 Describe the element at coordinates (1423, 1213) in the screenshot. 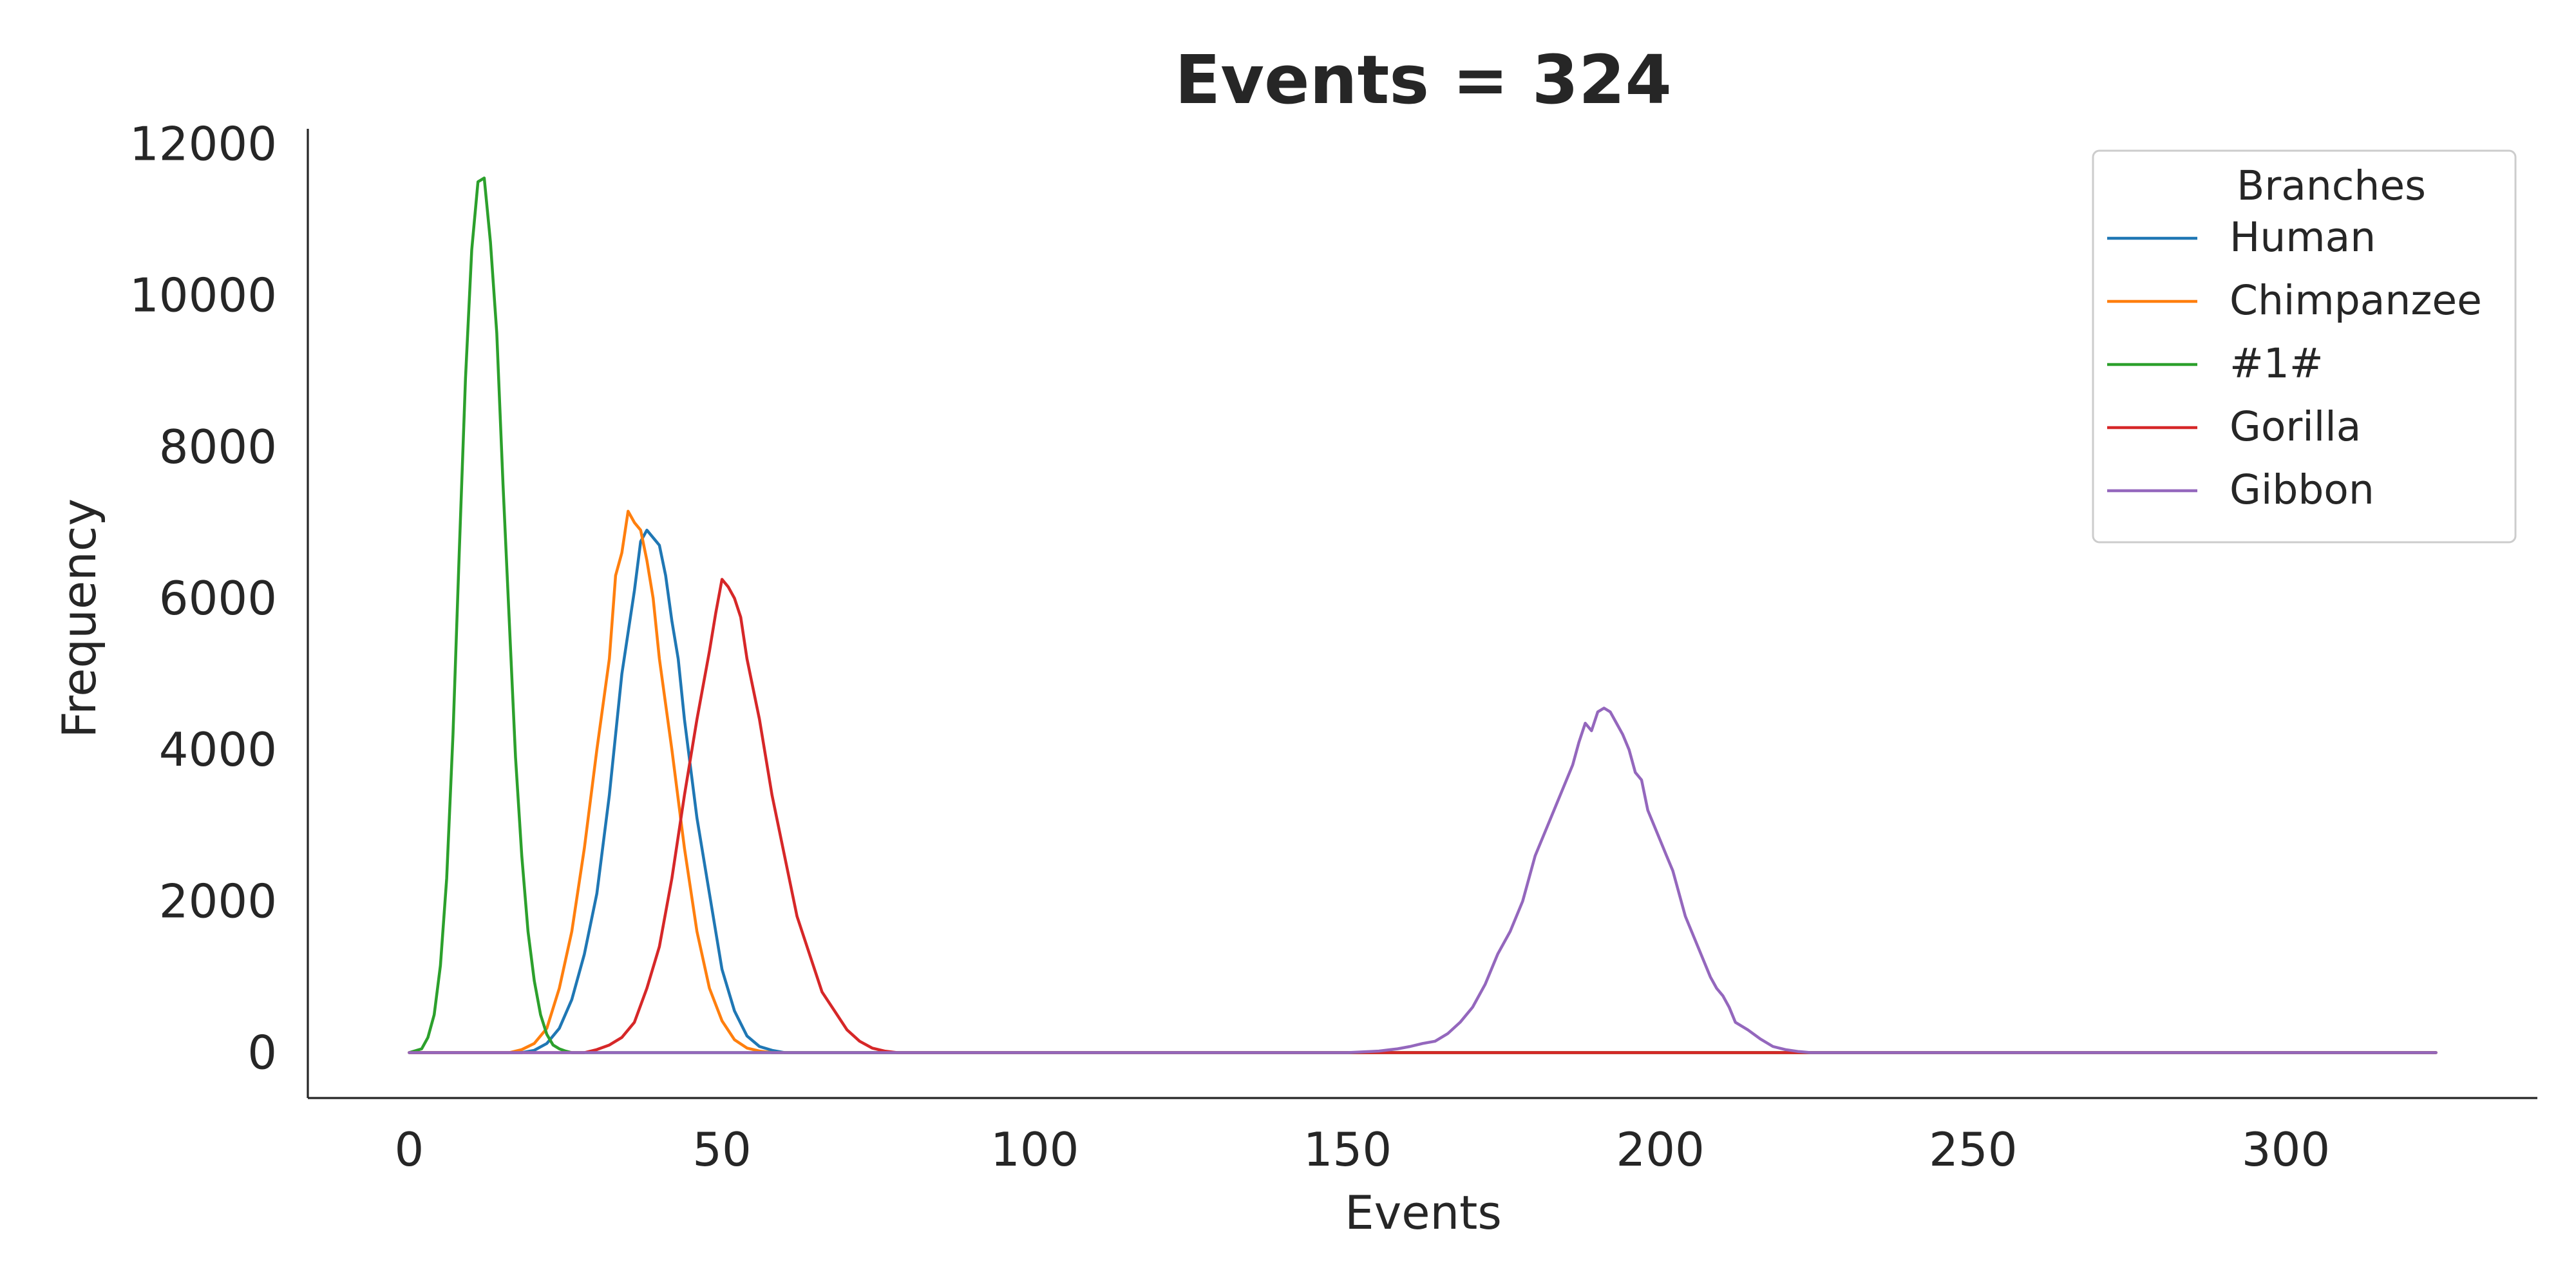

I see `x-axis-title: Events` at that location.